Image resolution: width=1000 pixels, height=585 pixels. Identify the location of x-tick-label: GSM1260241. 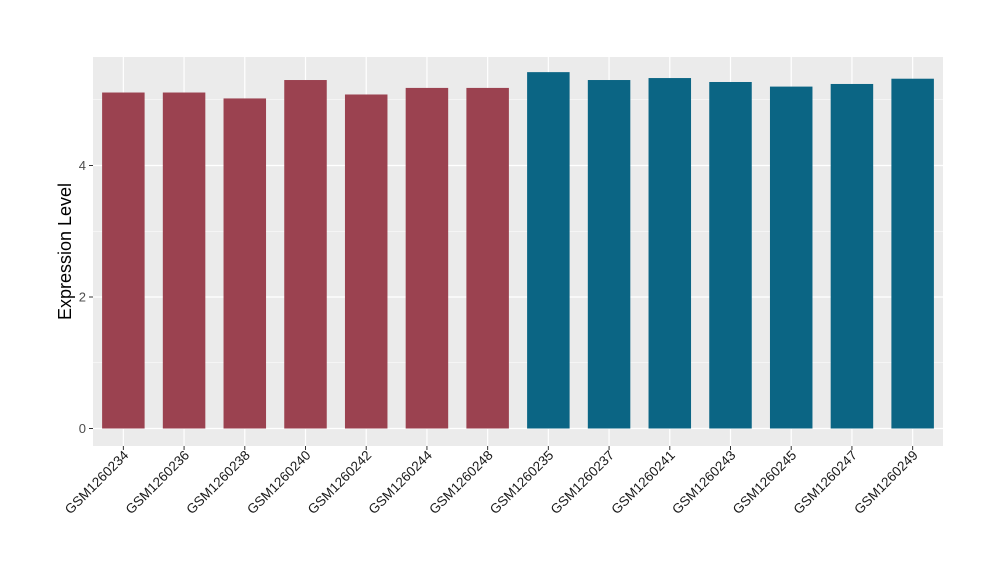
(643, 483).